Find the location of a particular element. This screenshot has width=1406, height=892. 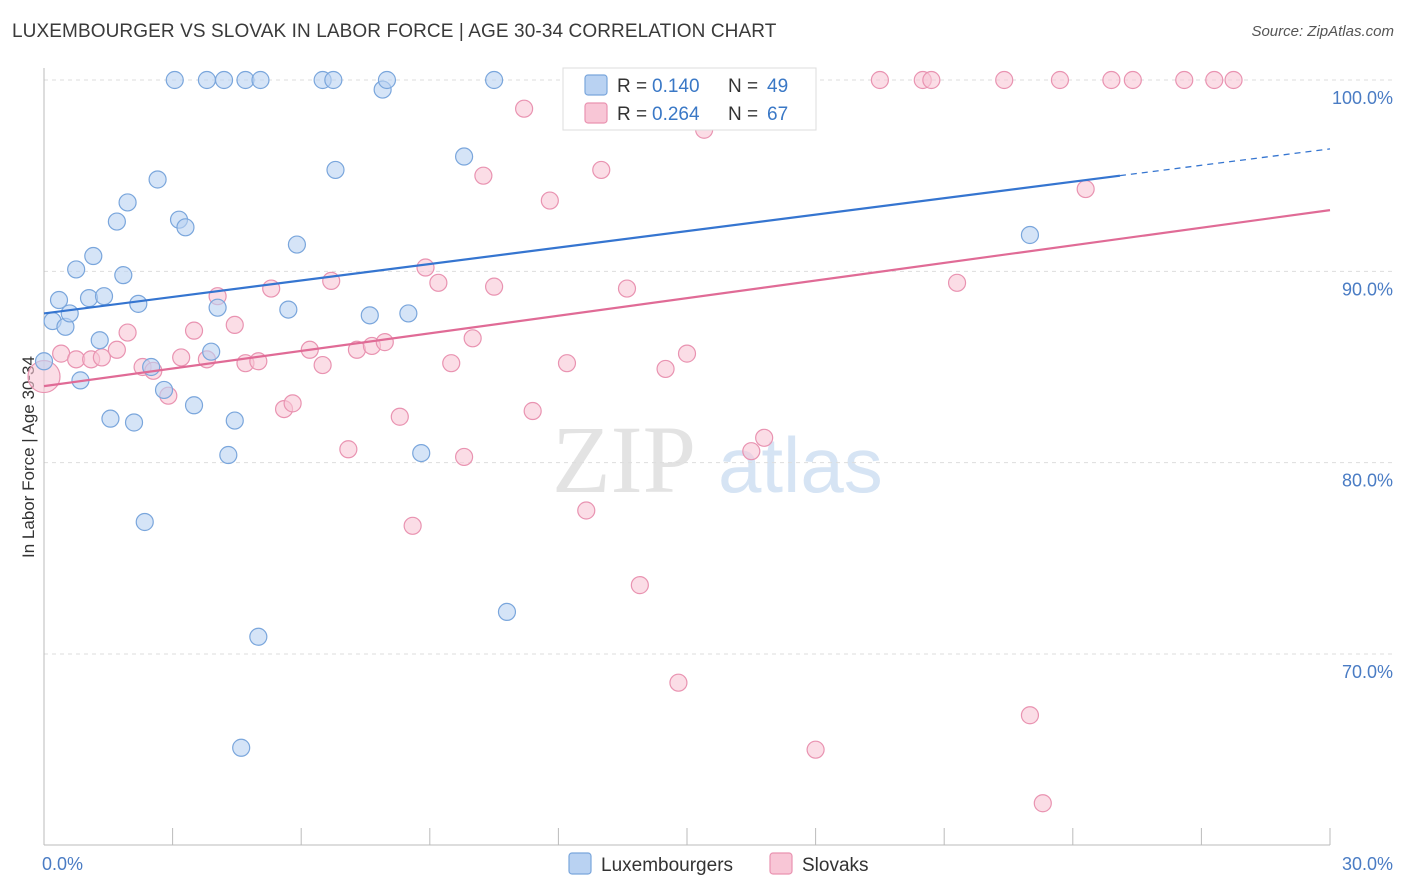

x-tick-label-min: 0.0% is located at coordinates (62, 864).